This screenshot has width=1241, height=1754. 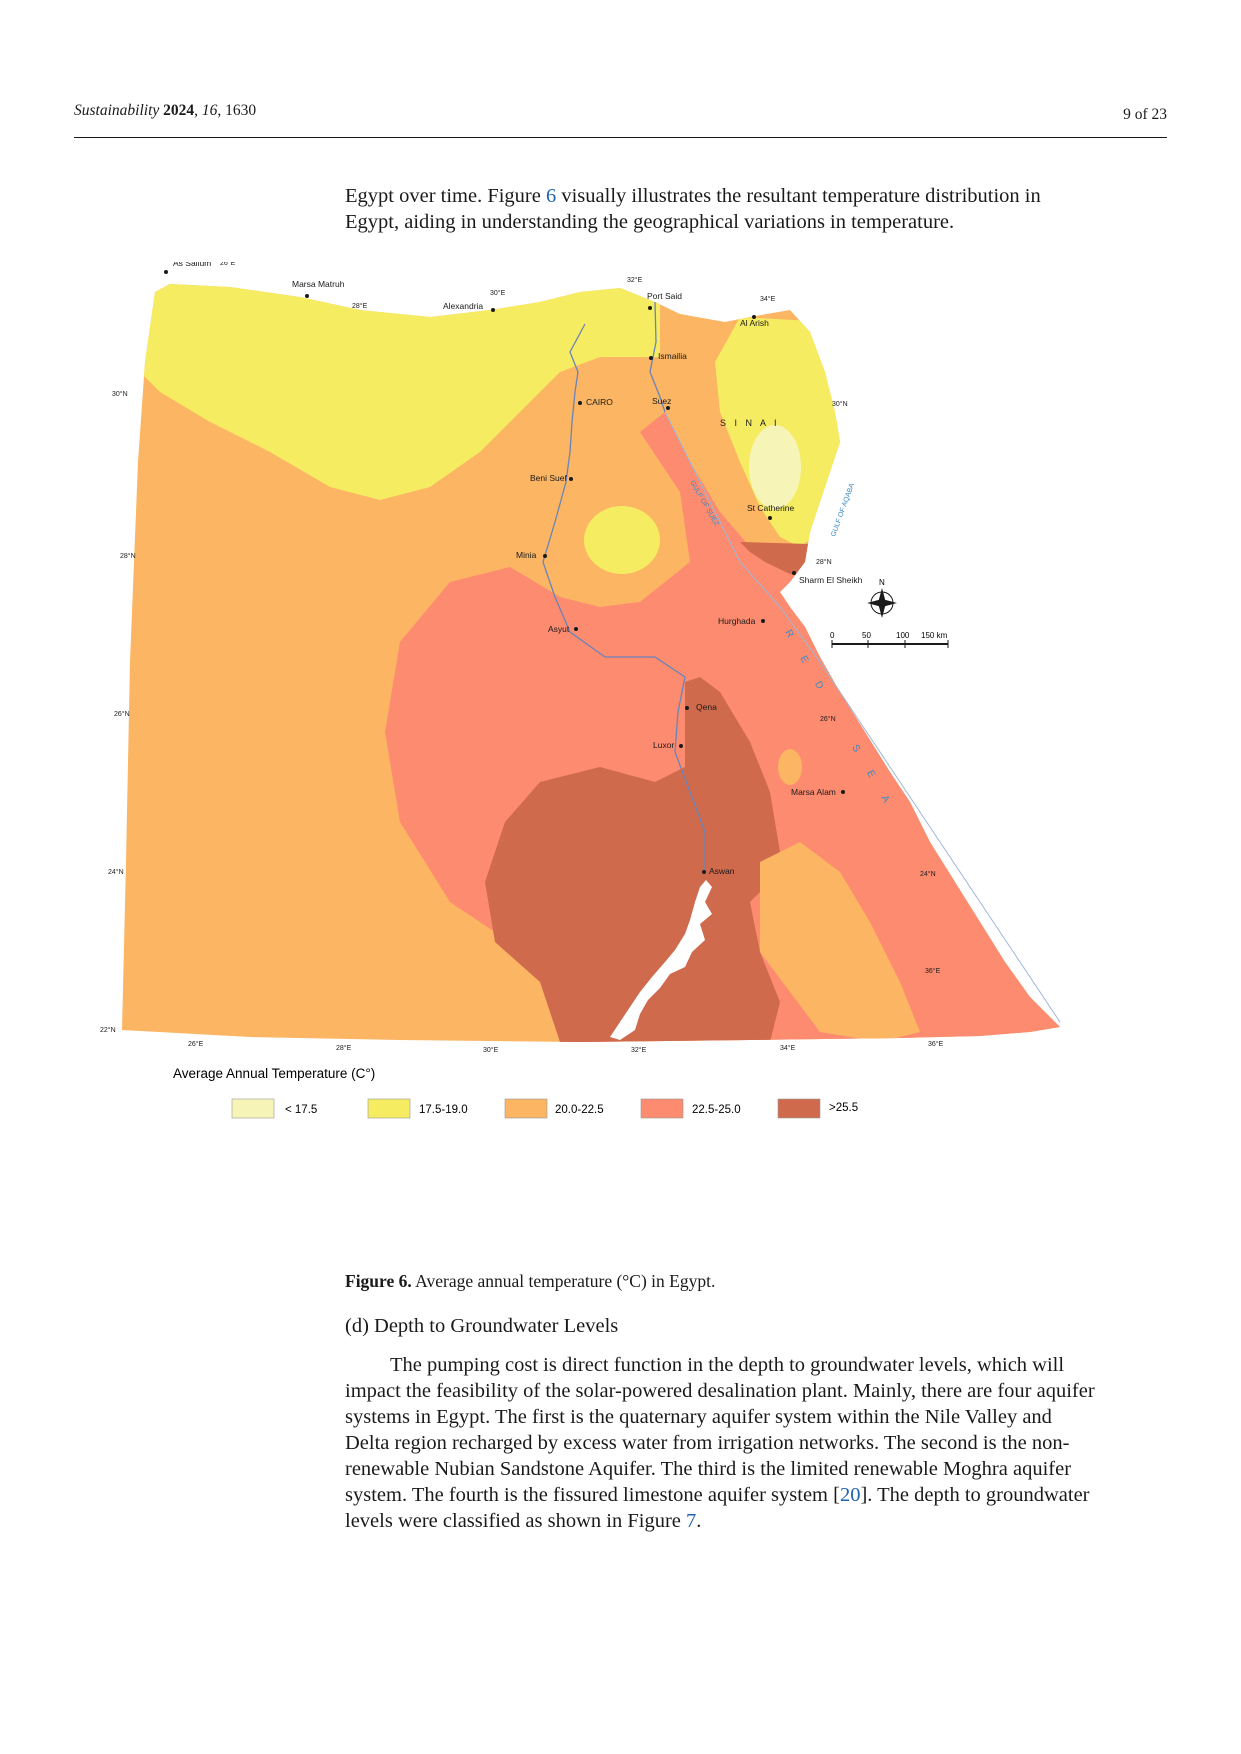 I want to click on lat-label-east: 24°N, so click(x=928, y=874).